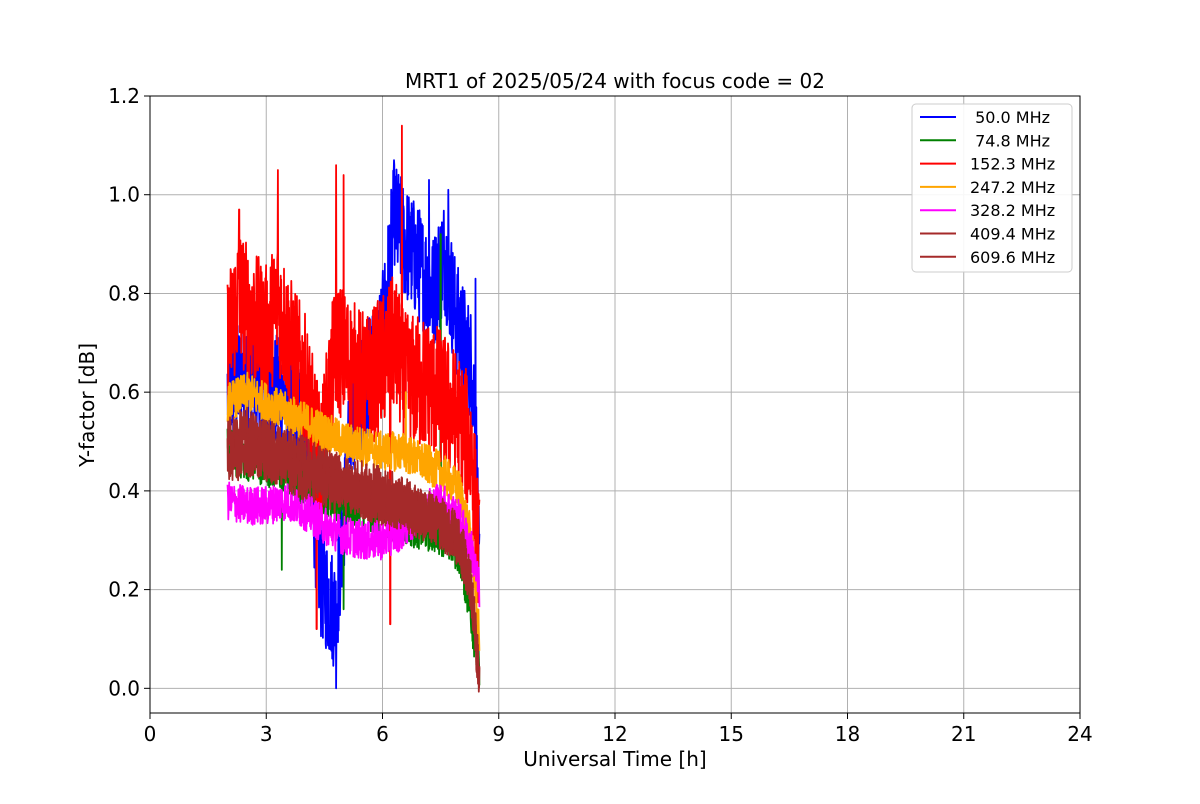 The height and width of the screenshot is (804, 1200). I want to click on x-tick-label: 6, so click(382, 734).